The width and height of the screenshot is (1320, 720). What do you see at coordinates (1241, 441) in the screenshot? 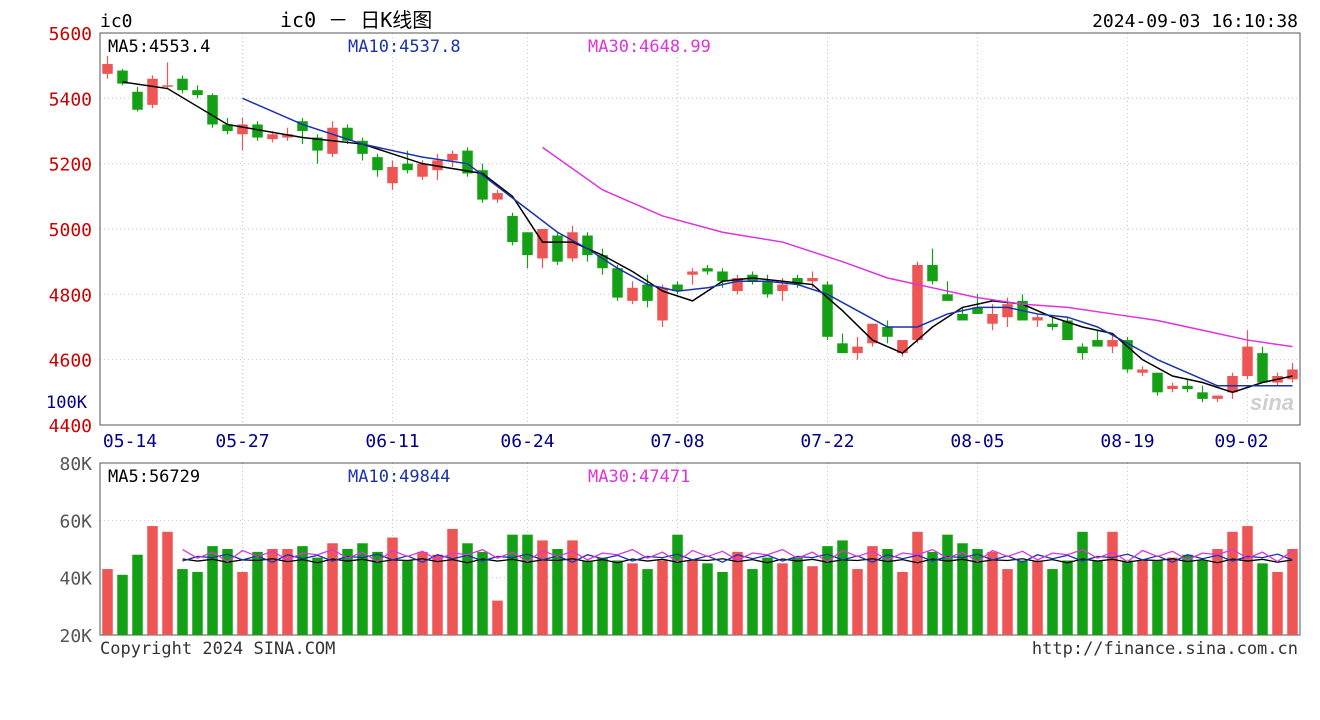
I see `x-tick-label: 09-02` at bounding box center [1241, 441].